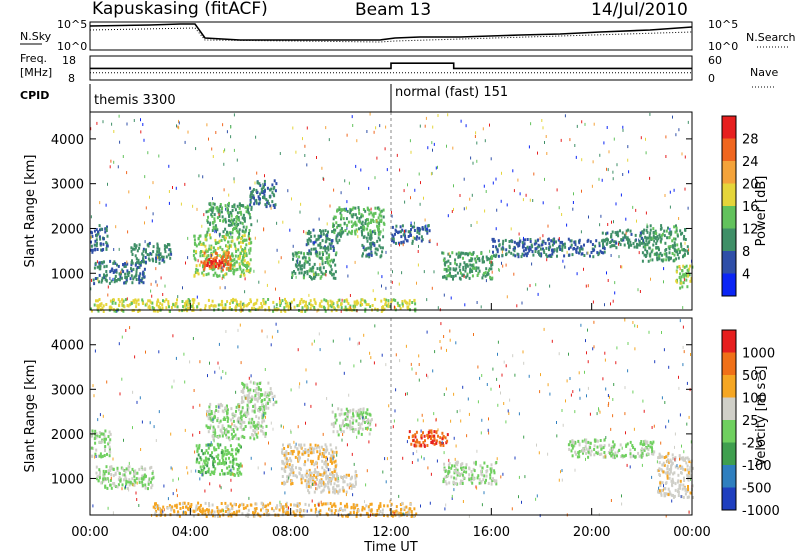  Describe the element at coordinates (285, 509) in the screenshot. I see `data-region` at that location.